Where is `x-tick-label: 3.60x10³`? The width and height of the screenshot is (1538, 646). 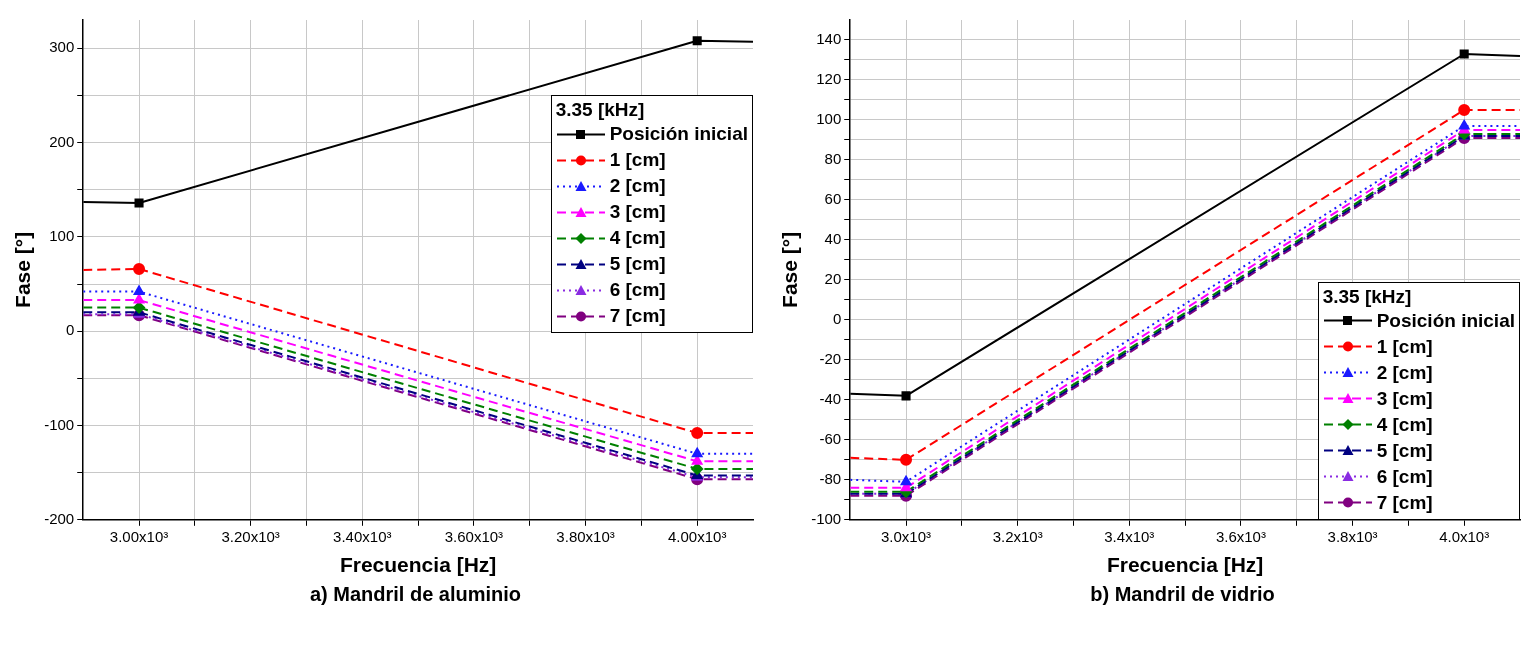
x-tick-label: 3.60x10³ is located at coordinates (474, 536).